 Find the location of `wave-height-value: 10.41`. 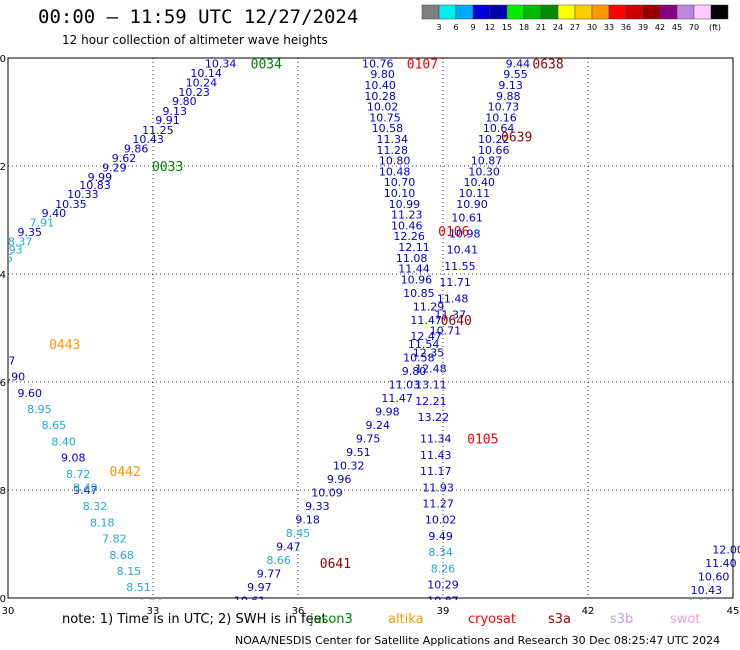

wave-height-value: 10.41 is located at coordinates (463, 250).